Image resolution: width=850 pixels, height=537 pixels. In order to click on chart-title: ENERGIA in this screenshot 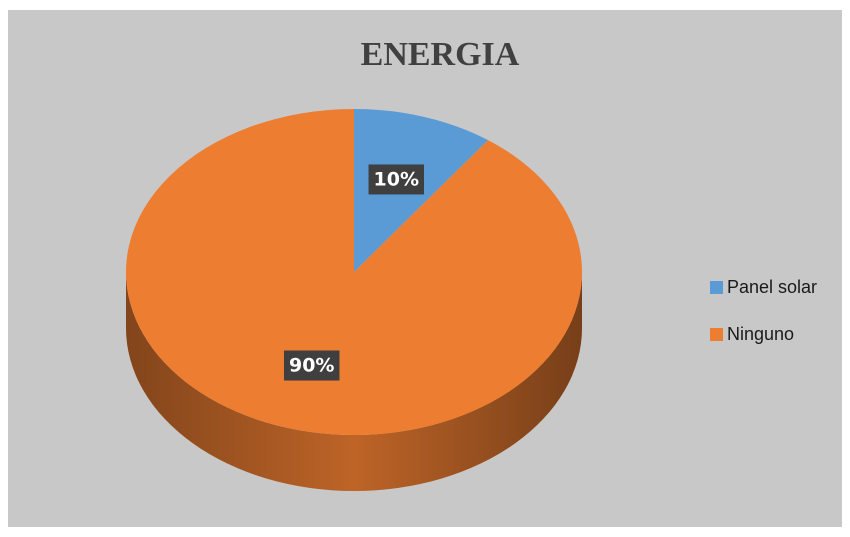, I will do `click(440, 54)`.